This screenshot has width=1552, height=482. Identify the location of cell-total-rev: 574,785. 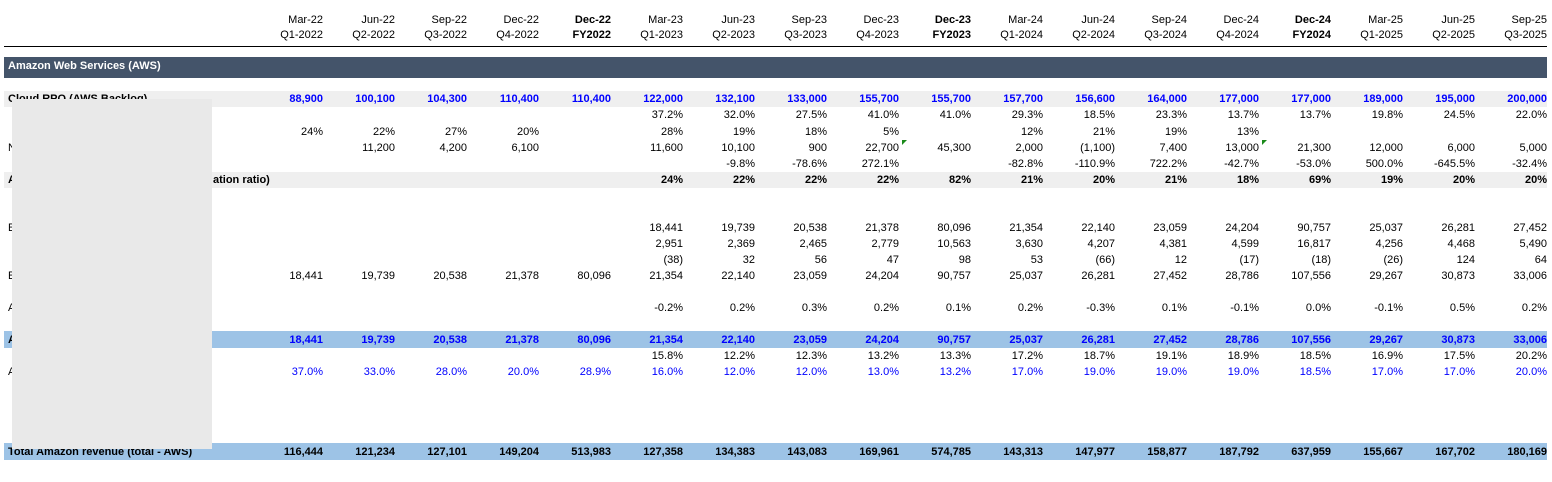
(951, 452).